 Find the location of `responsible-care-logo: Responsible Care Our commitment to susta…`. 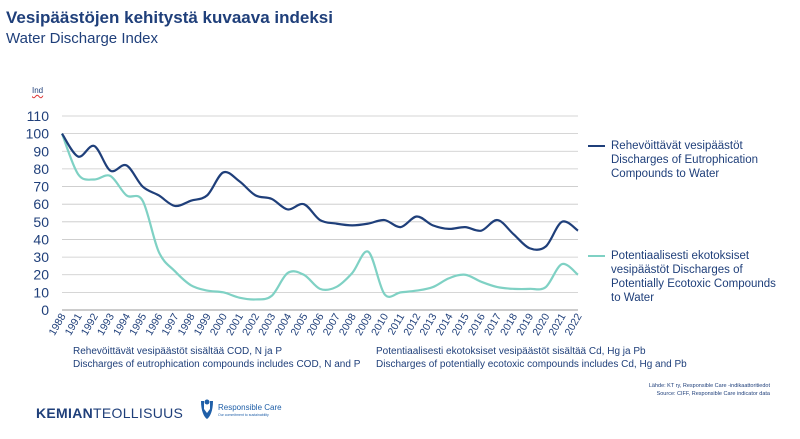

responsible-care-logo: Responsible Care Our commitment to susta… is located at coordinates (248, 411).